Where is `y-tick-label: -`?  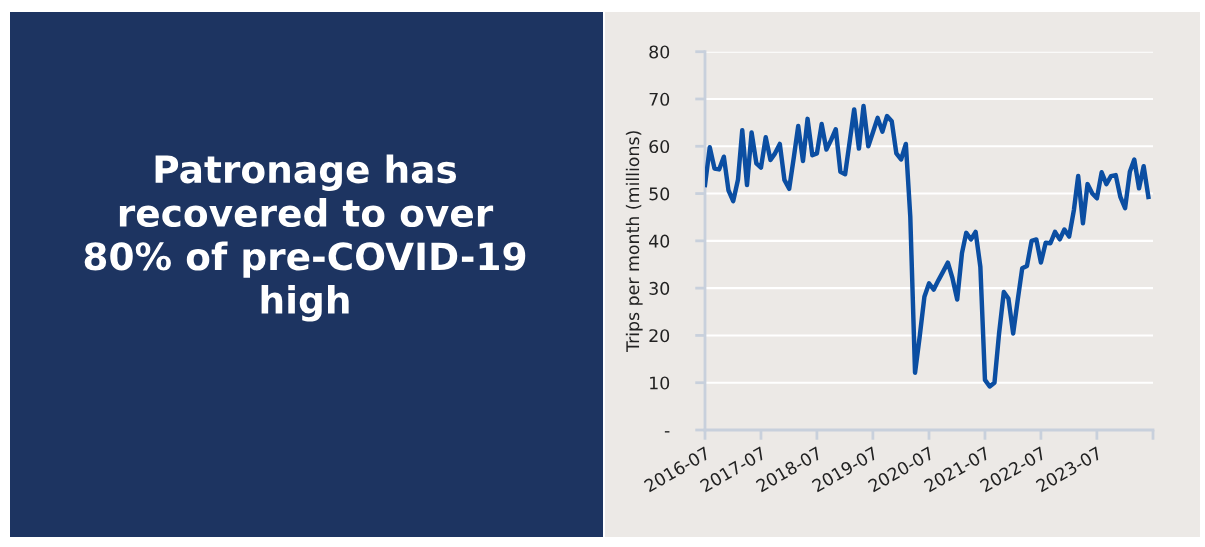
y-tick-label: - is located at coordinates (667, 432).